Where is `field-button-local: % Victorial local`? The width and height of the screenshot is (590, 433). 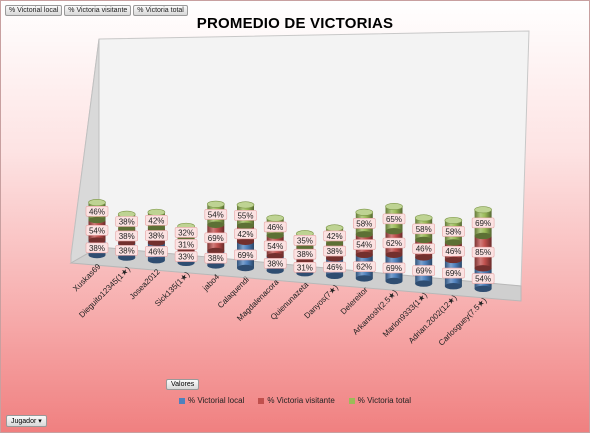 field-button-local: % Victorial local is located at coordinates (34, 10).